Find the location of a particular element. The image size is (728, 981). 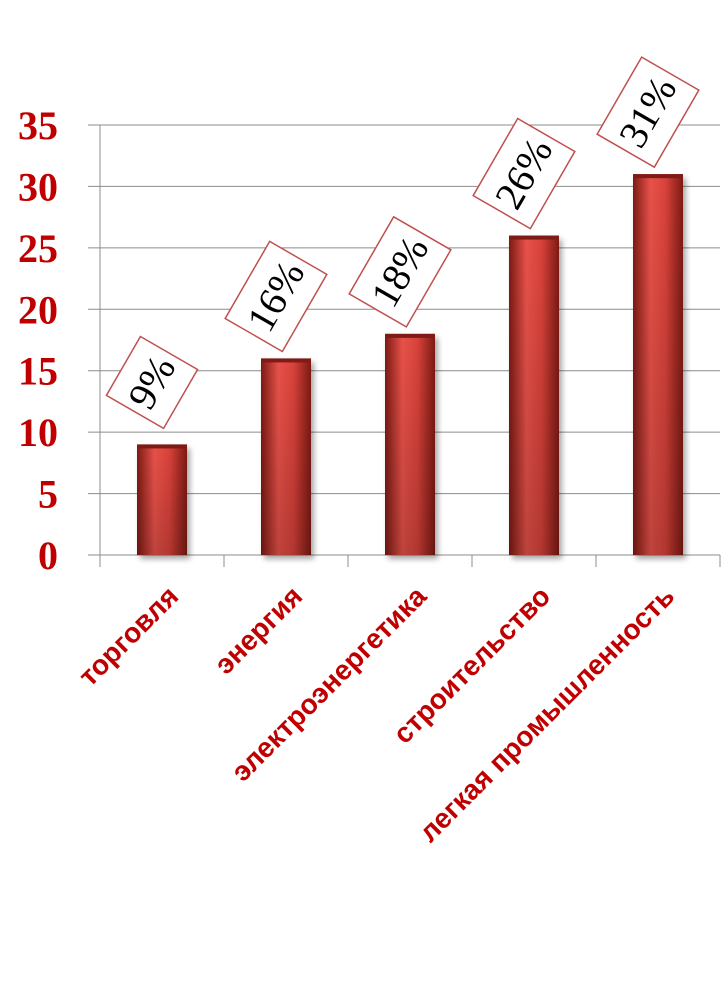

y-tick-label: 10 is located at coordinates (38, 432).